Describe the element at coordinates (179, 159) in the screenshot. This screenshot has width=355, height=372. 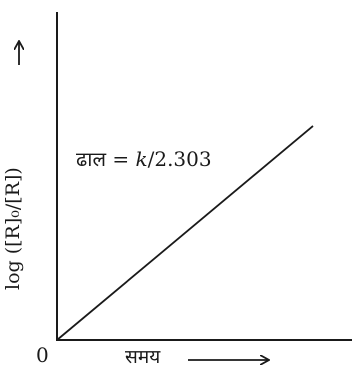
I see `slope-rest: /2.303` at that location.